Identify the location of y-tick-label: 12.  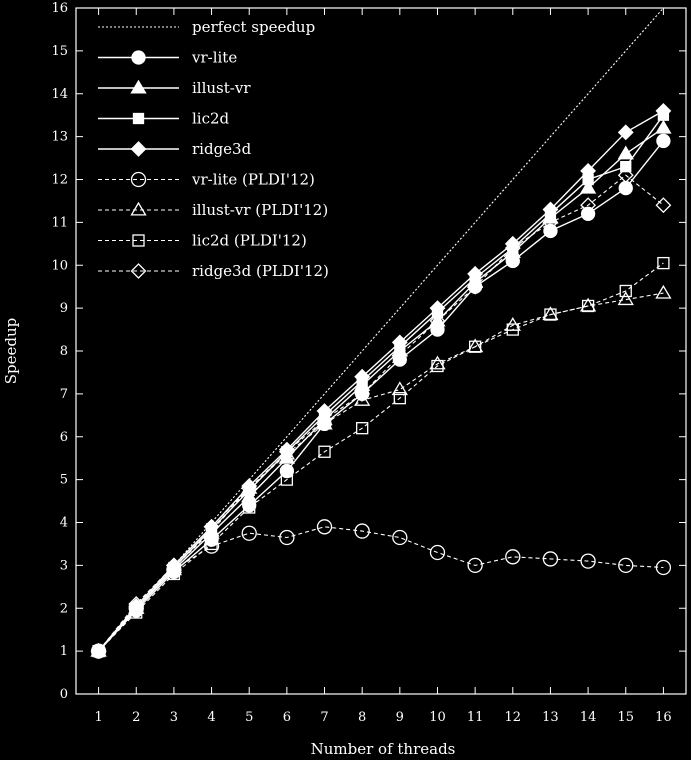
(59, 180).